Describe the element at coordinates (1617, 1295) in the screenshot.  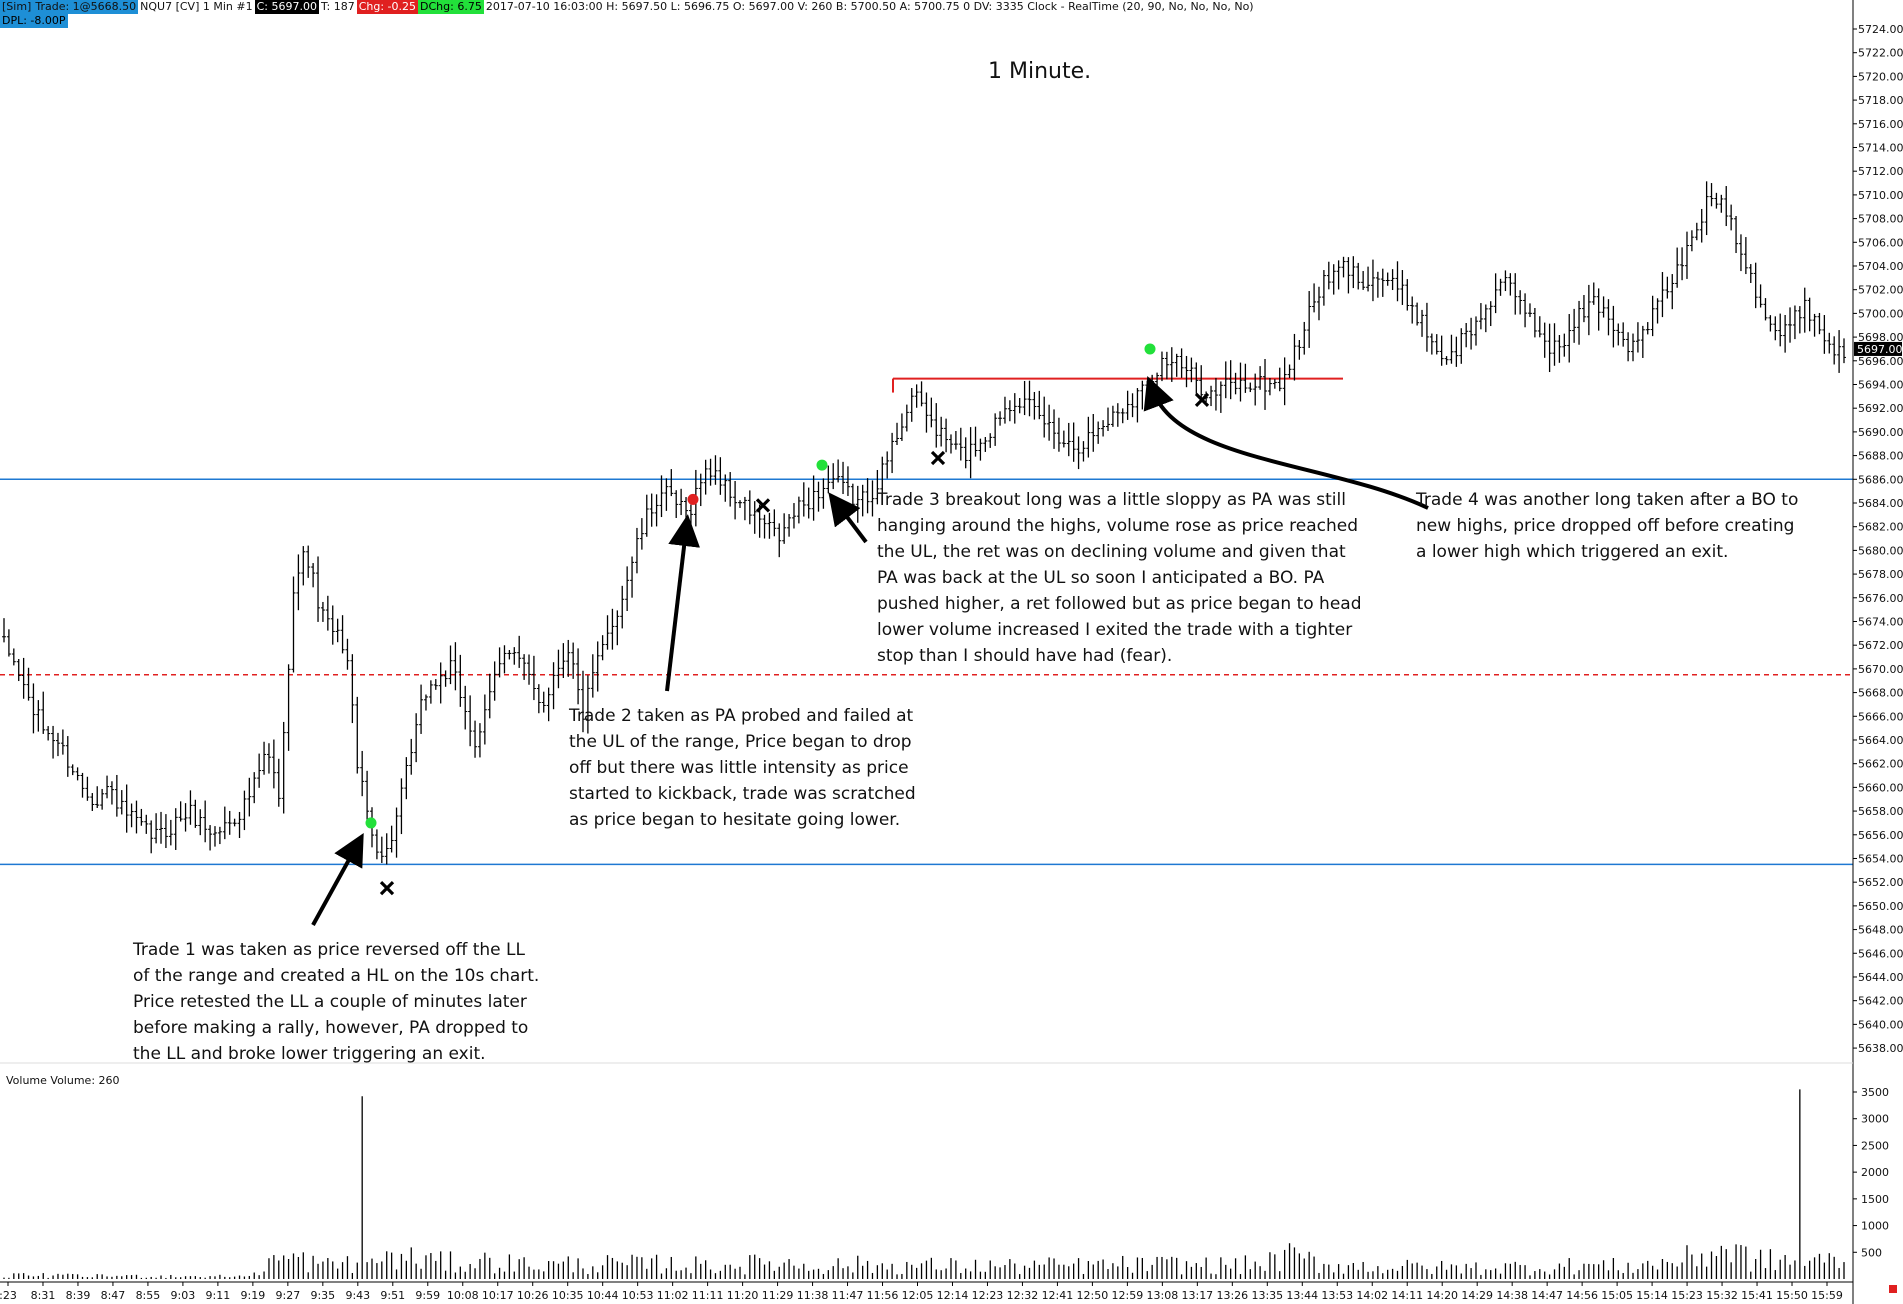
I see `time-tick-label: 15:05` at that location.